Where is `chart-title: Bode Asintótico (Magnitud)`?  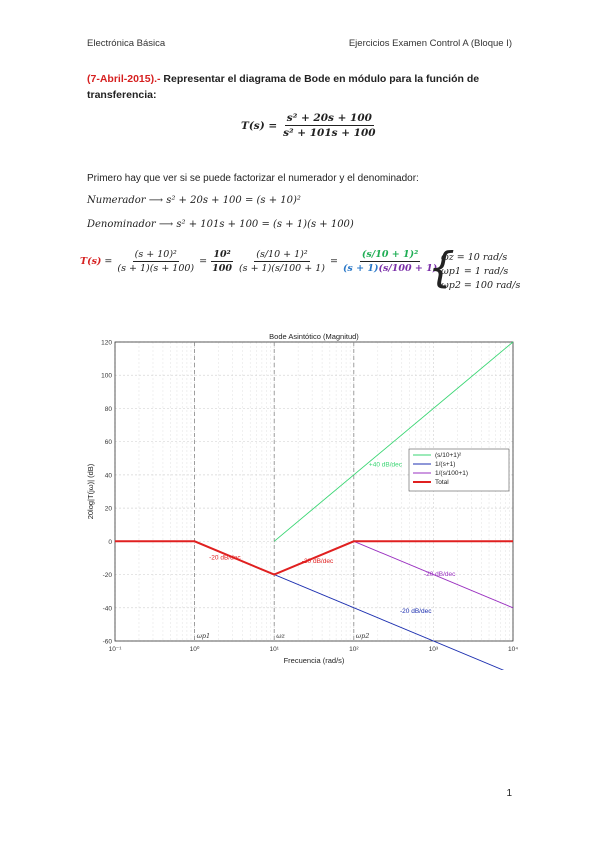
chart-title: Bode Asintótico (Magnitud) is located at coordinates (314, 336).